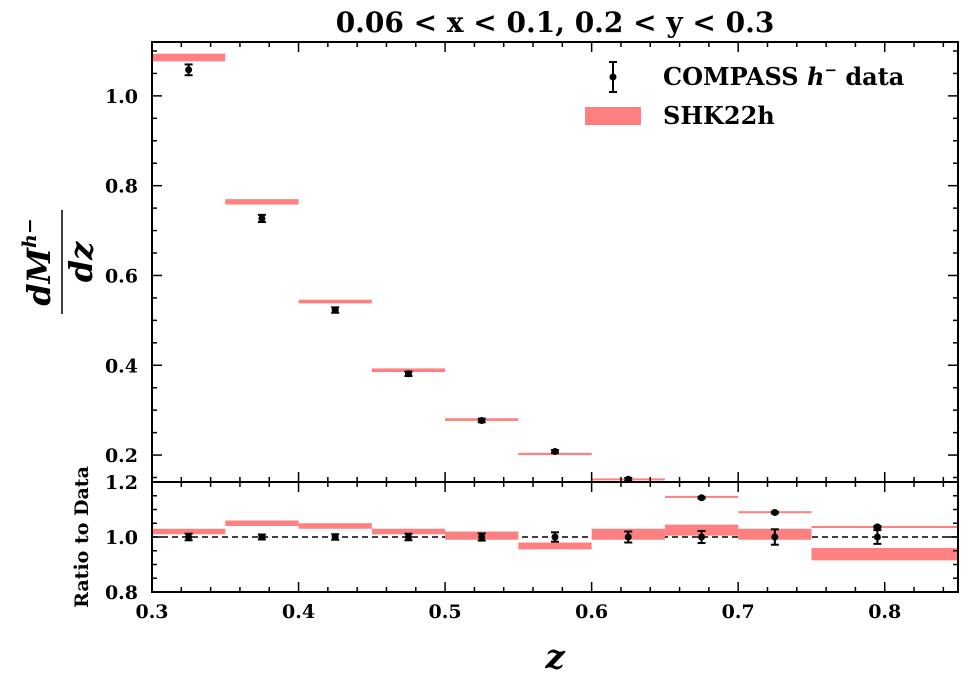 The image size is (968, 681). Describe the element at coordinates (121, 97) in the screenshot. I see `y-tick-label: 1.0` at that location.